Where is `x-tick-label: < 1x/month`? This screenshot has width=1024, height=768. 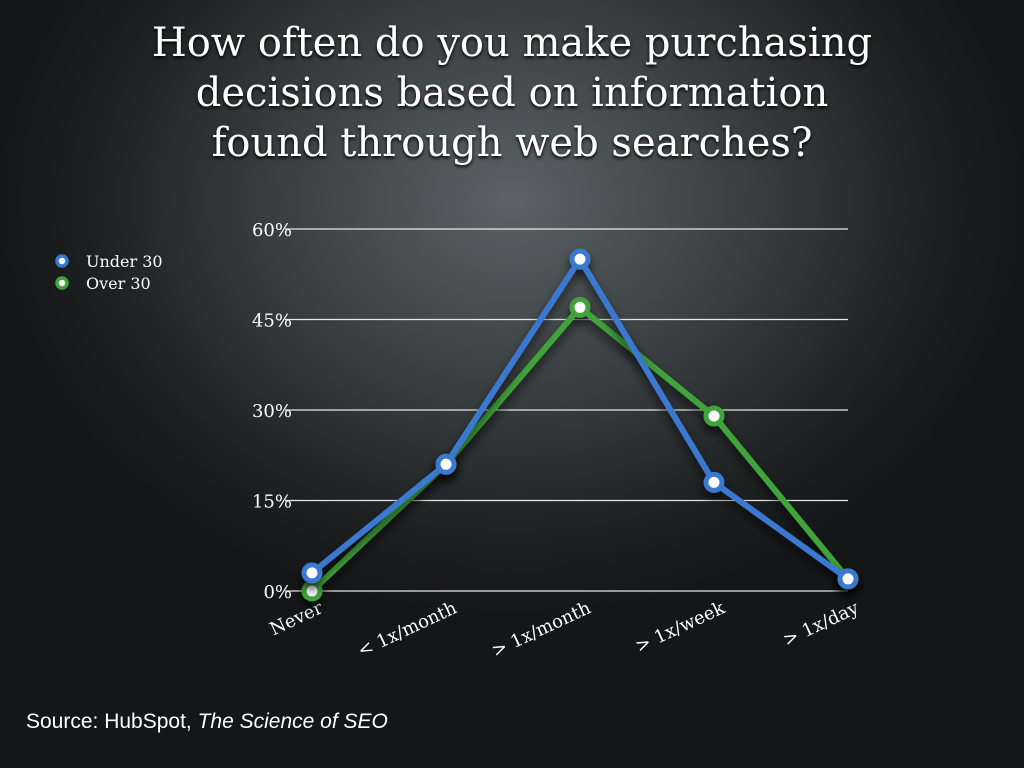 x-tick-label: < 1x/month is located at coordinates (407, 629).